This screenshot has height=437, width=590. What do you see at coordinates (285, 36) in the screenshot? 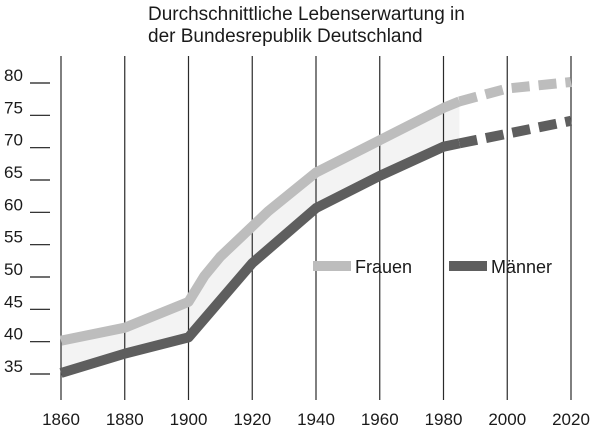
I see `chart-title-line-2: der Bundesrepublik Deutschland` at bounding box center [285, 36].